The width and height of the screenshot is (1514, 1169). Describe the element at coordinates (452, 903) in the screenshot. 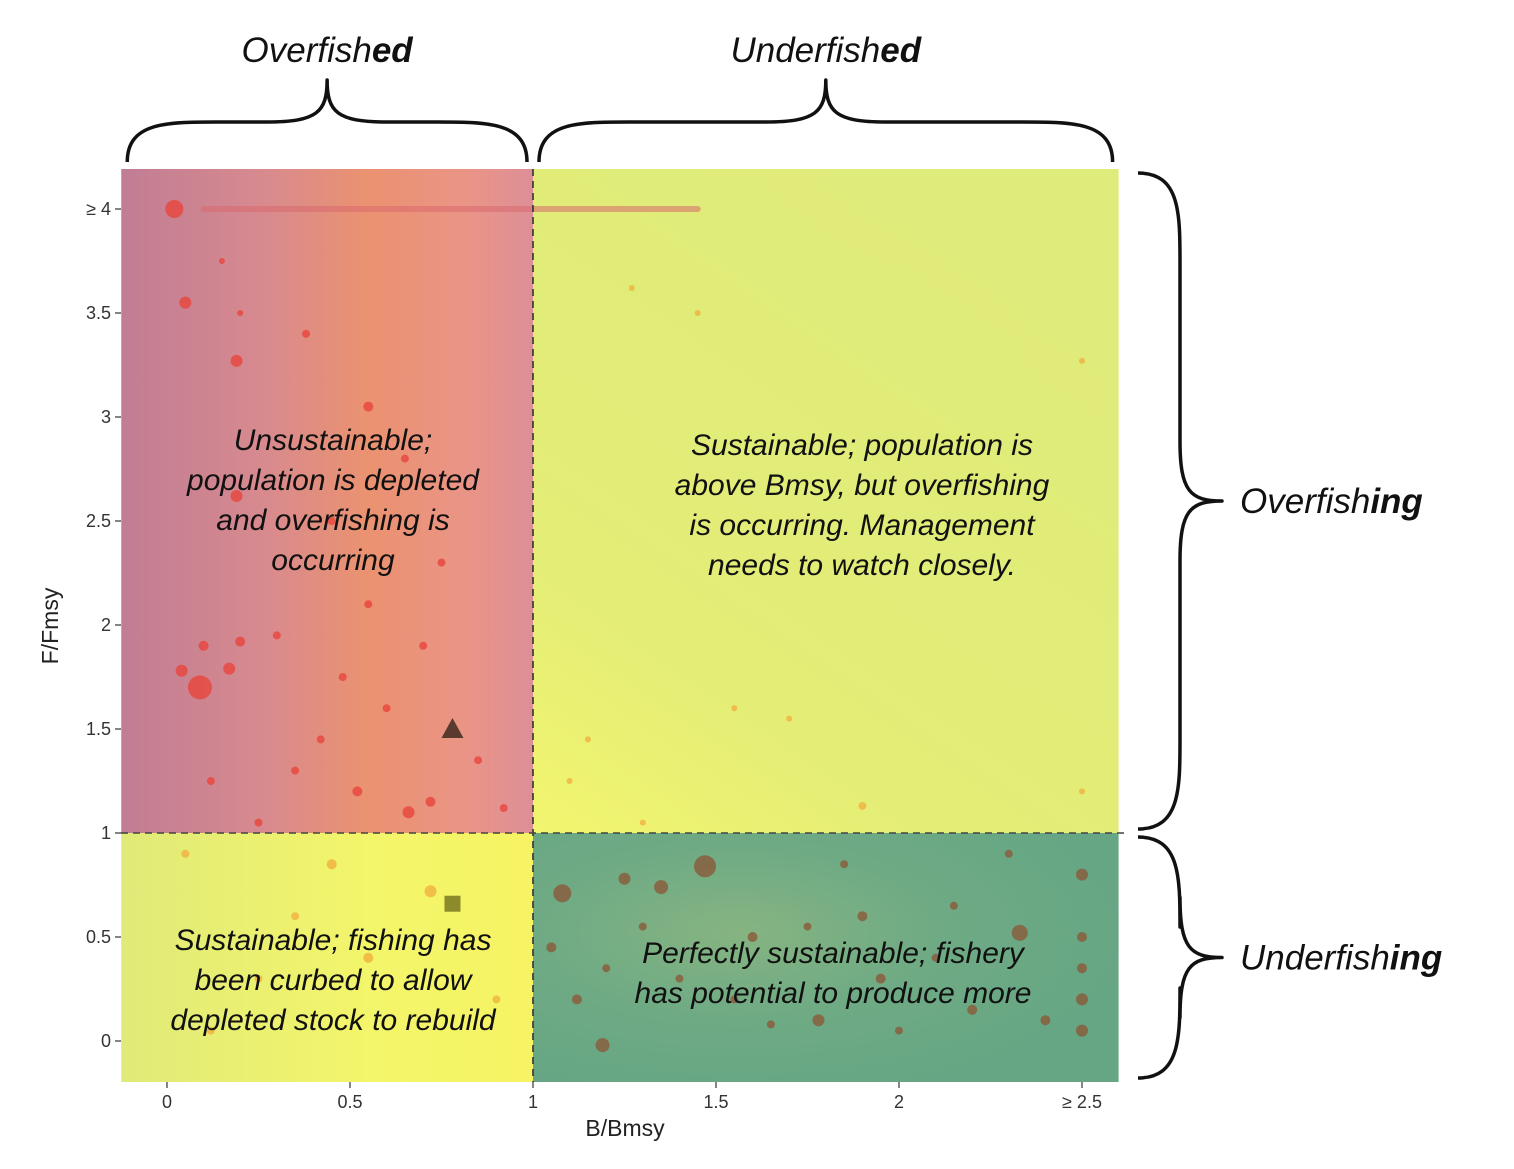

I see `highlight-square-marker` at that location.